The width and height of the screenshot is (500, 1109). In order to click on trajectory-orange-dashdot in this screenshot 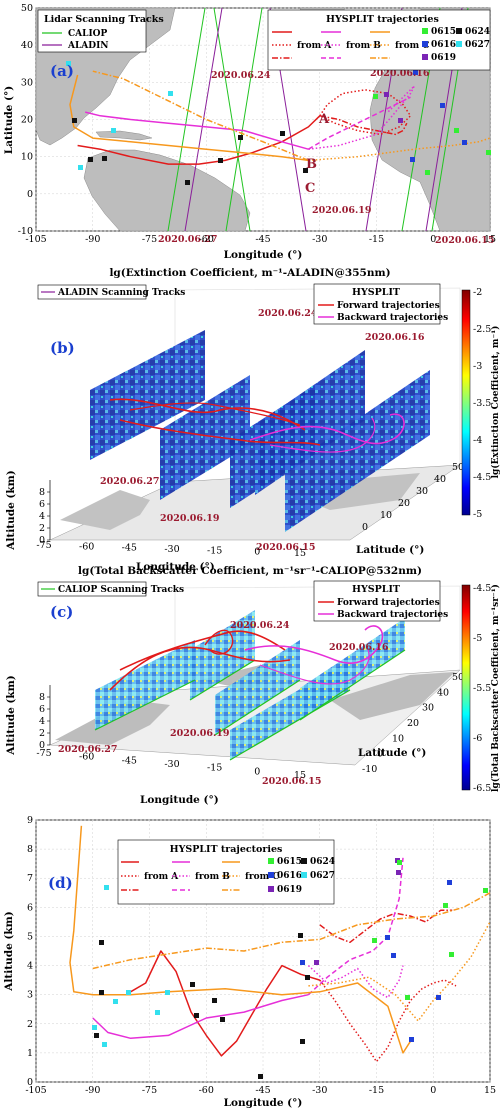, I will do `click(200, 116)`.